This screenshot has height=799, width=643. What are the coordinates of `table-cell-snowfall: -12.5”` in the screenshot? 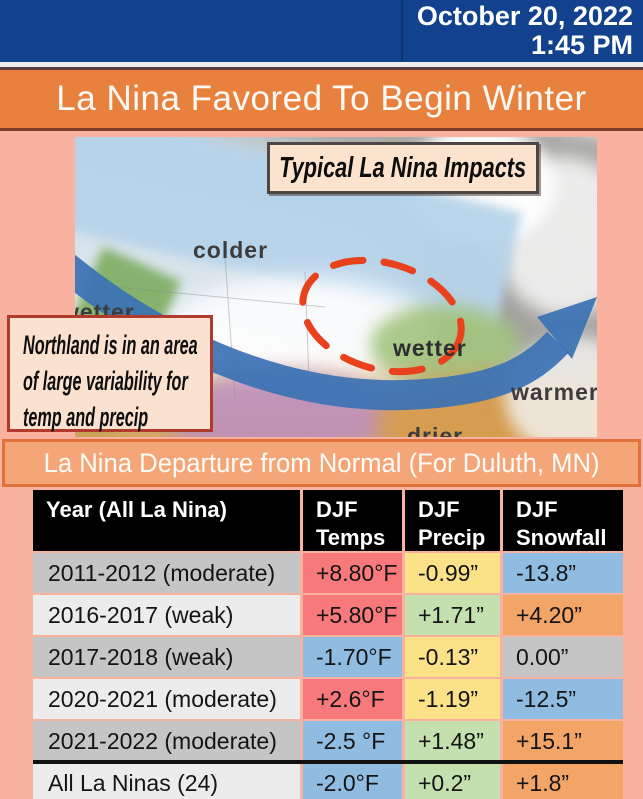 It's located at (563, 699).